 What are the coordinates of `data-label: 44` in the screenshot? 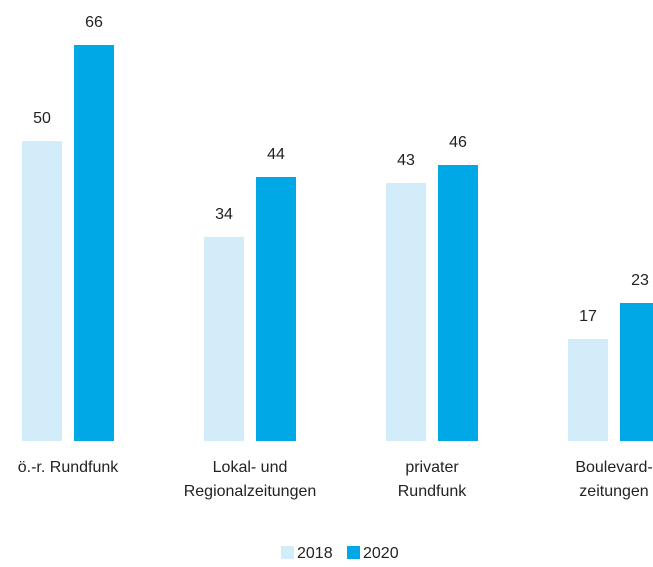 It's located at (276, 154).